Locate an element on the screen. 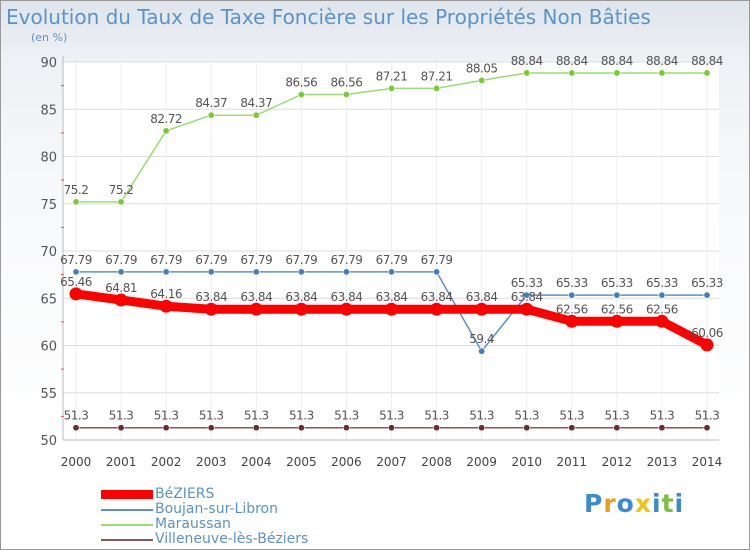 The width and height of the screenshot is (750, 550). data-point-maraussan-2001 is located at coordinates (121, 202).